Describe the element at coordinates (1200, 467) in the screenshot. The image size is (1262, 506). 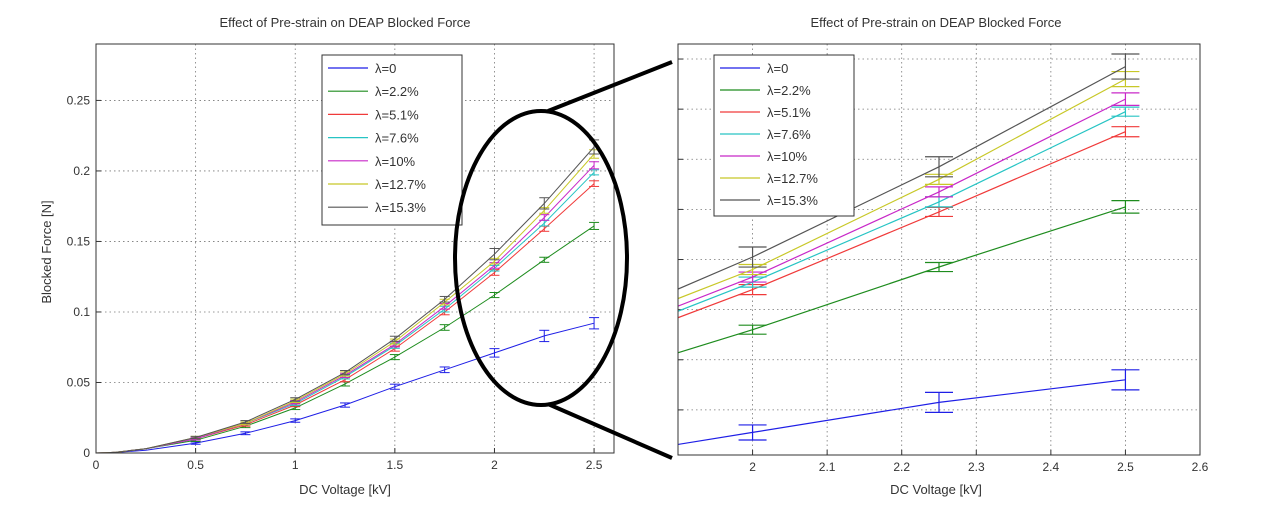
I see `x-tick-label: 2.6` at that location.